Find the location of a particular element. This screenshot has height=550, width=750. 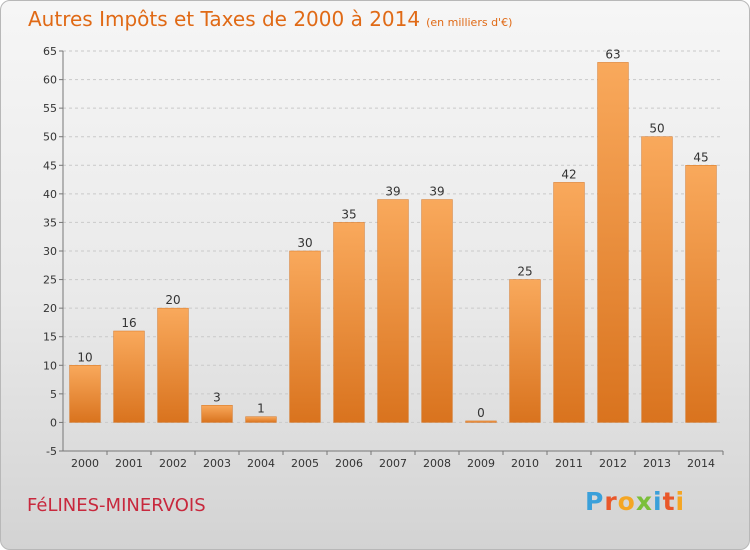

logo-letter: r is located at coordinates (611, 501).